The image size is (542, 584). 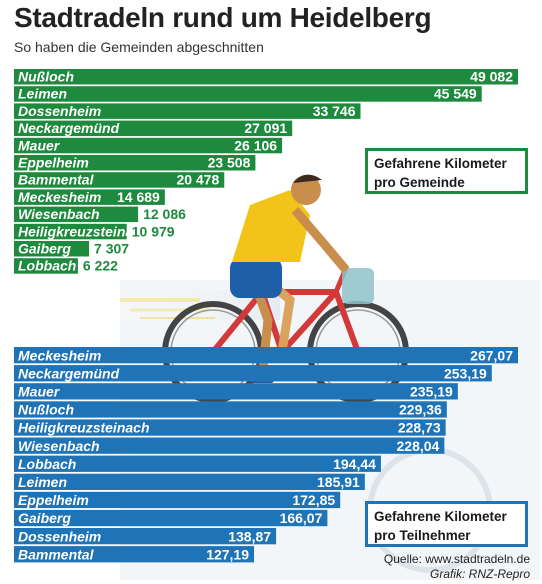 What do you see at coordinates (139, 47) in the screenshot?
I see `chart-subtitle: So haben die Gemeinden abgeschnitten` at bounding box center [139, 47].